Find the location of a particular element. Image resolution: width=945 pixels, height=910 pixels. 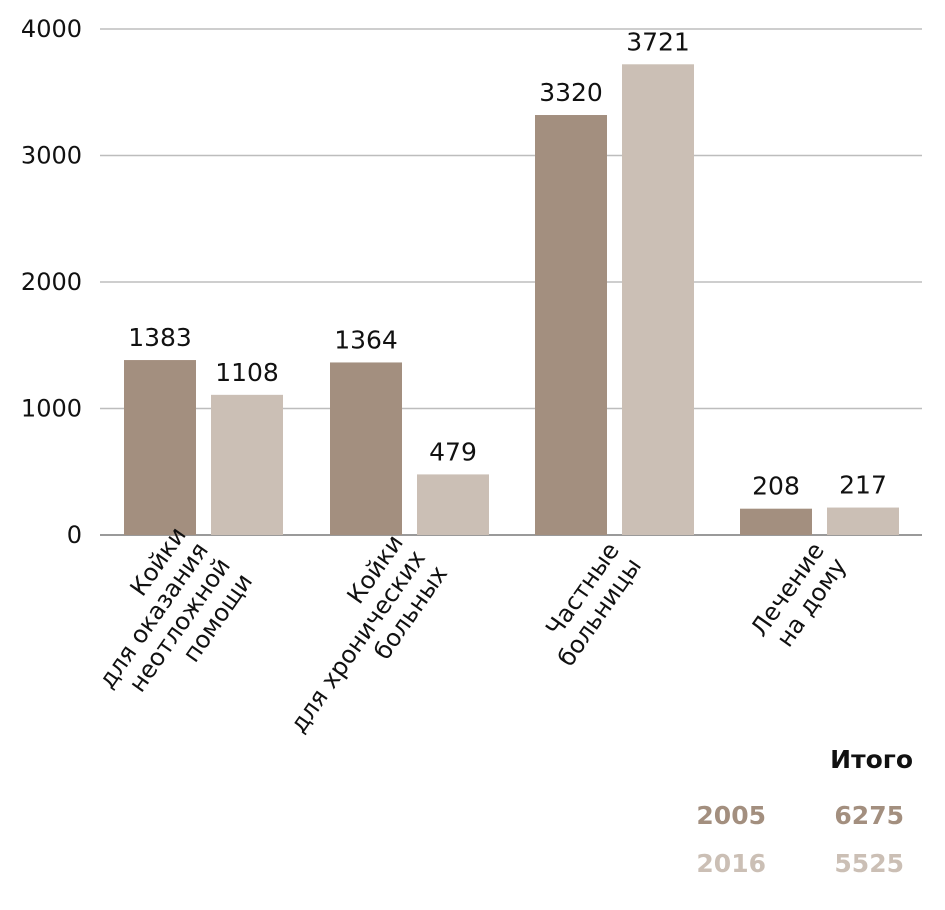

totals-year-2005: 2005 is located at coordinates (731, 815).